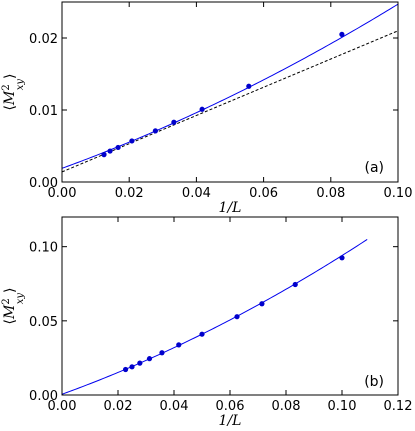 The width and height of the screenshot is (415, 431). Describe the element at coordinates (374, 168) in the screenshot. I see `panel-label: (a)` at that location.